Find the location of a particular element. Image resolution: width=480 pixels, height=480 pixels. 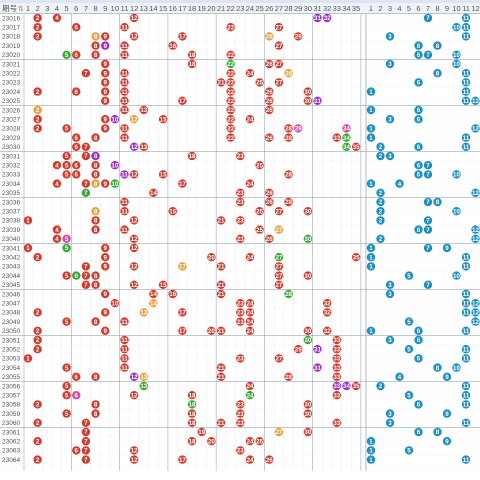

front-number-header: 16 is located at coordinates (173, 8).